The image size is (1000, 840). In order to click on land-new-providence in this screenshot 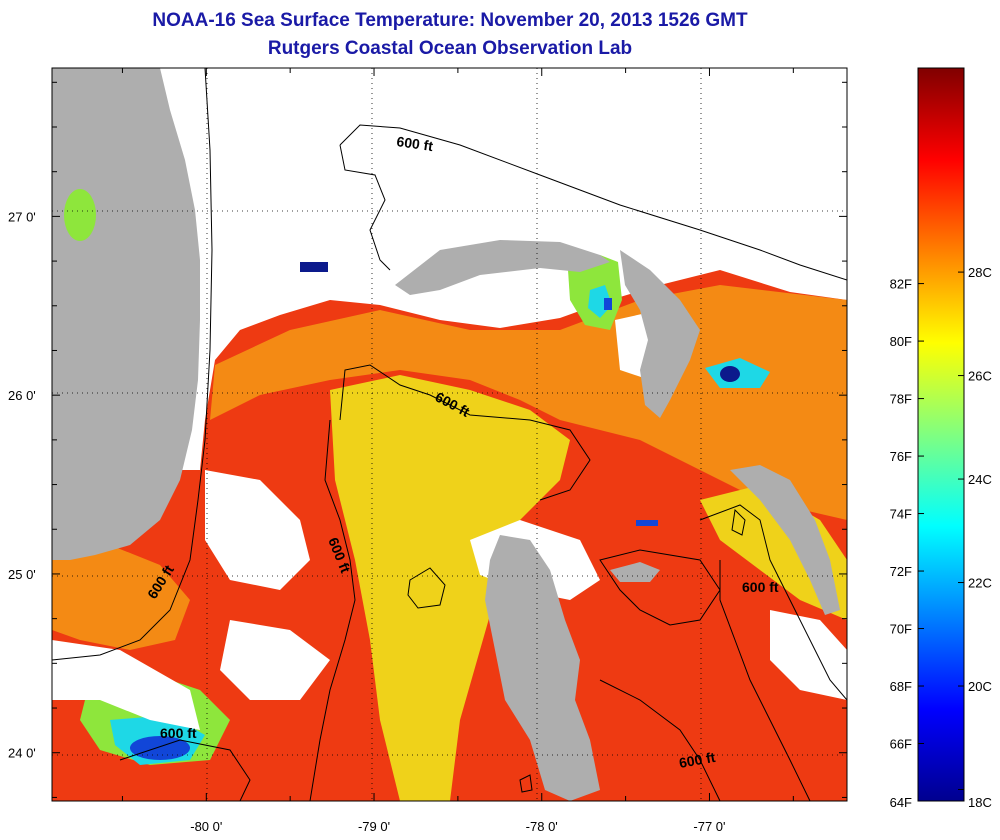, I will do `click(635, 572)`.